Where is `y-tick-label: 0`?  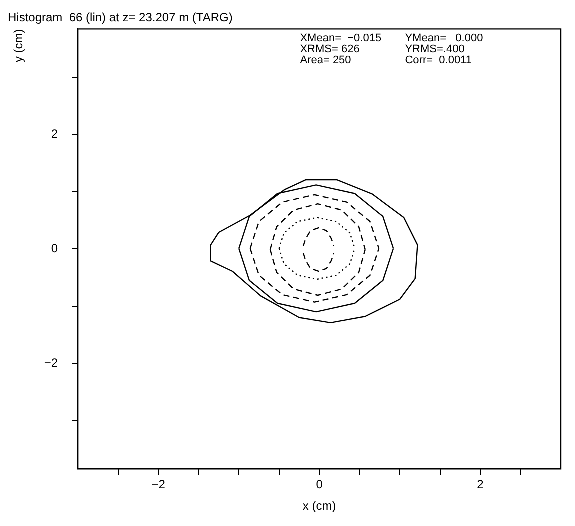 y-tick-label: 0 is located at coordinates (54, 249).